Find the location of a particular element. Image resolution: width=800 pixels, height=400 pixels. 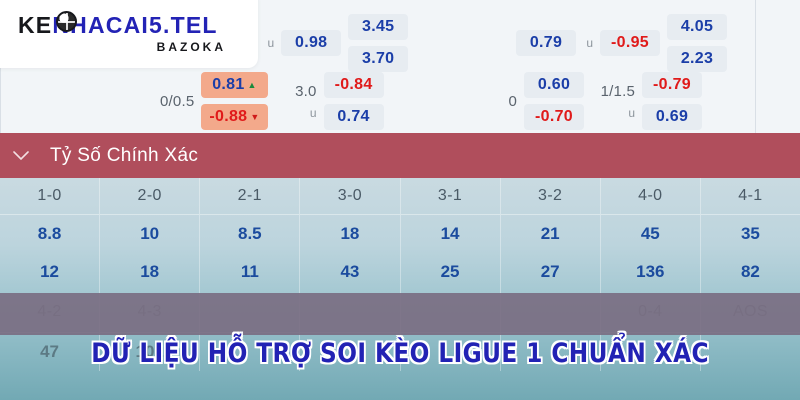

score-odd-cell: 8.5 is located at coordinates (250, 234).